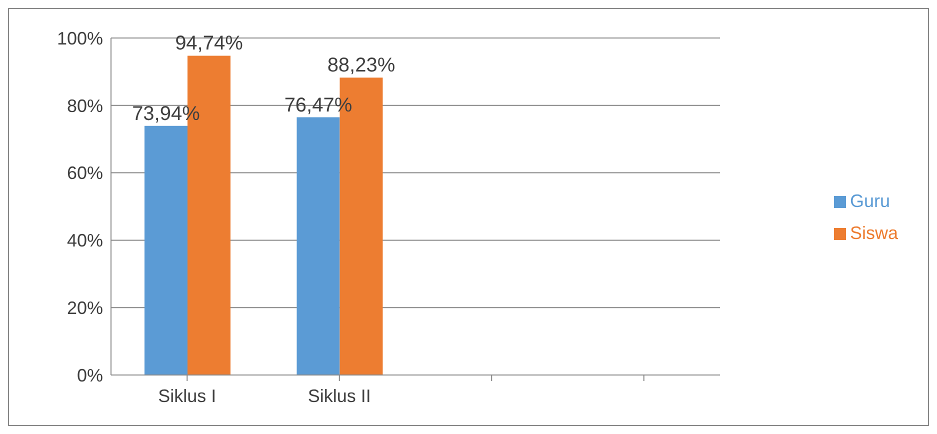  What do you see at coordinates (84, 308) in the screenshot?
I see `y-tick-label: 20%` at bounding box center [84, 308].